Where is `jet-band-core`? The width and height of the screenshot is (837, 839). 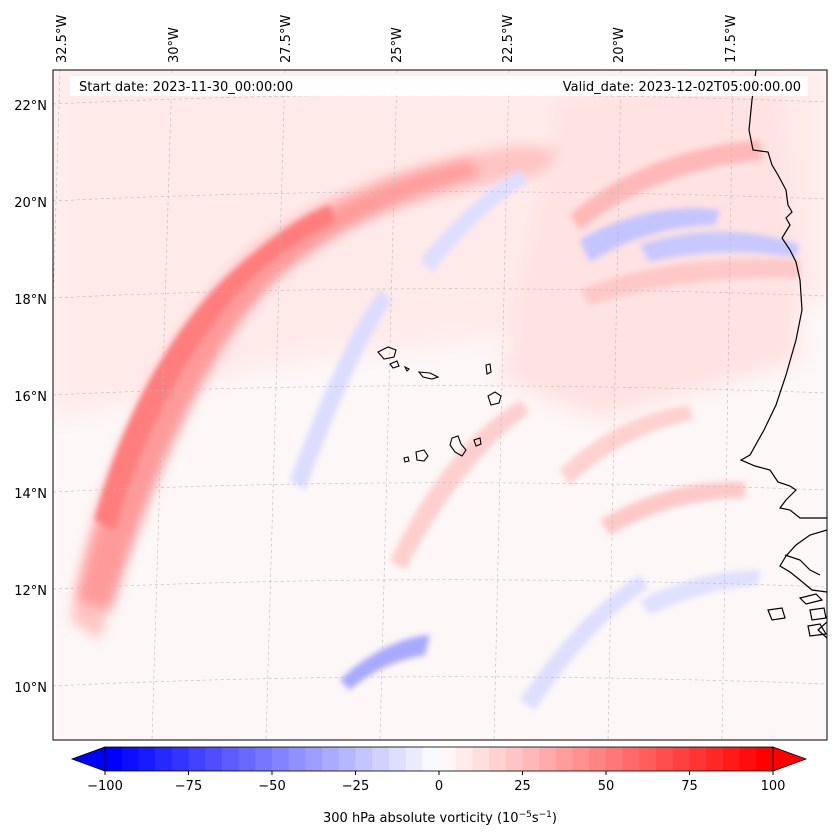 jet-band-core is located at coordinates (215, 367).